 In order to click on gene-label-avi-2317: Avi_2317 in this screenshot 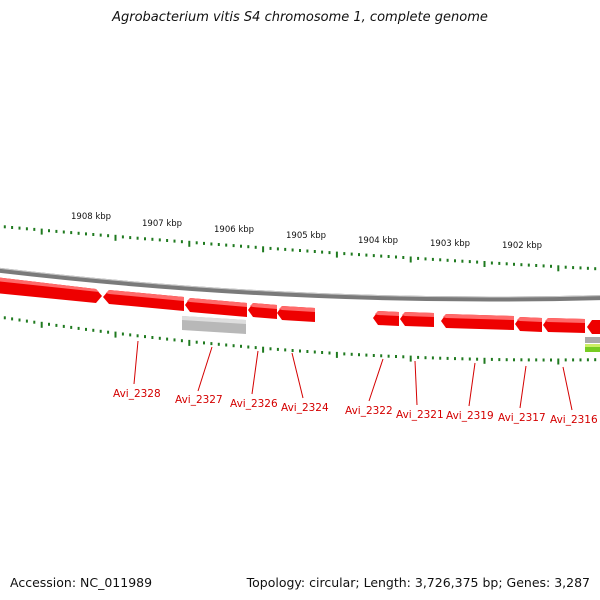, I will do `click(522, 418)`.